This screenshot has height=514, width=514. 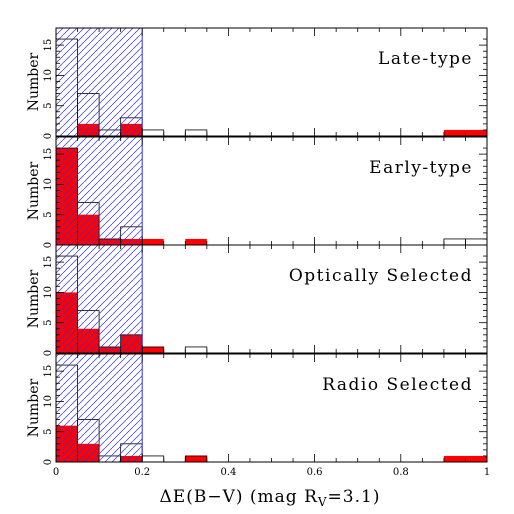 I want to click on x-tick-label: 0.4, so click(x=228, y=472).